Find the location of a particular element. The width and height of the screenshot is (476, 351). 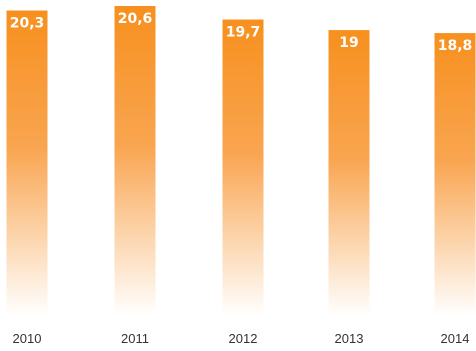

x-axis-tick-labels: 2010 2011 2012 2013 2014 is located at coordinates (241, 338).